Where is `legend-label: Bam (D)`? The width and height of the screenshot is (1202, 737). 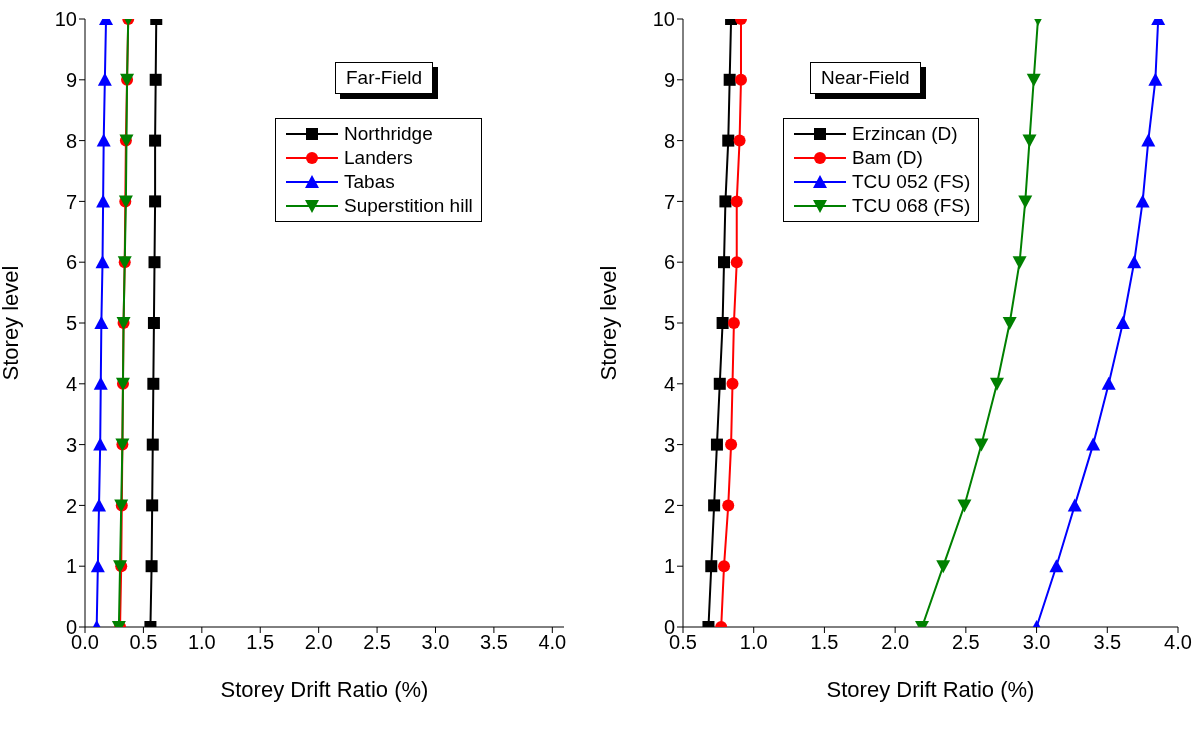 legend-label: Bam (D) is located at coordinates (887, 158).